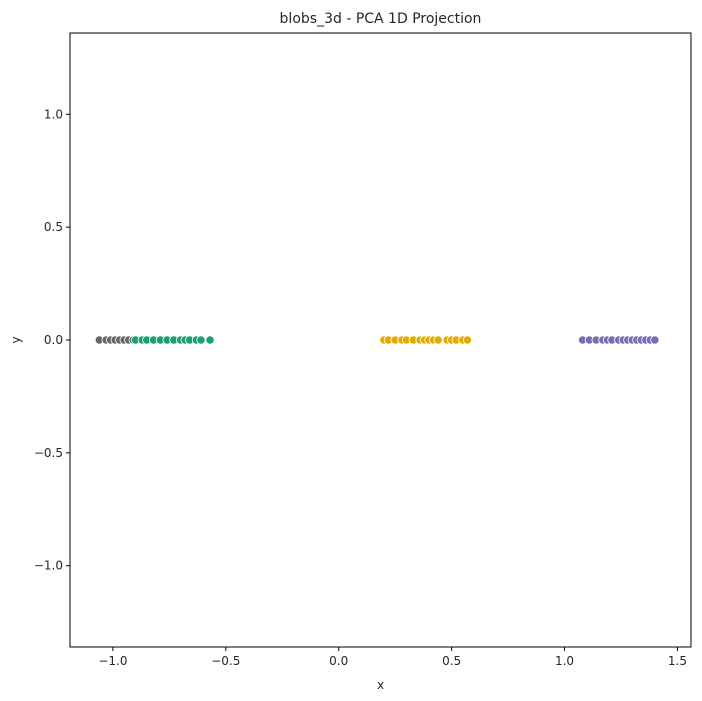 This screenshot has height=701, width=702. I want to click on chart-title: blobs_3d - PCA 1D Projection, so click(381, 19).